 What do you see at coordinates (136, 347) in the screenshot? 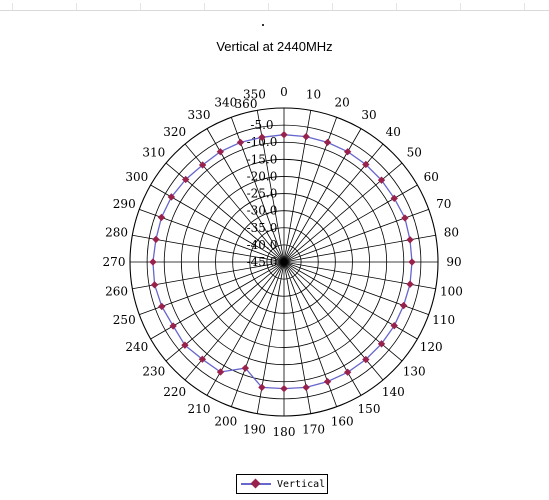
I see `angle-label-240: 240` at bounding box center [136, 347].